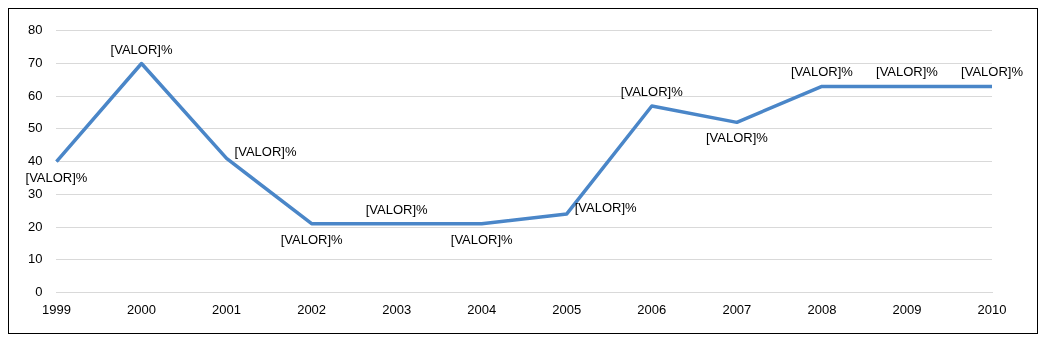  What do you see at coordinates (567, 309) in the screenshot?
I see `x-tick-label: 2005` at bounding box center [567, 309].